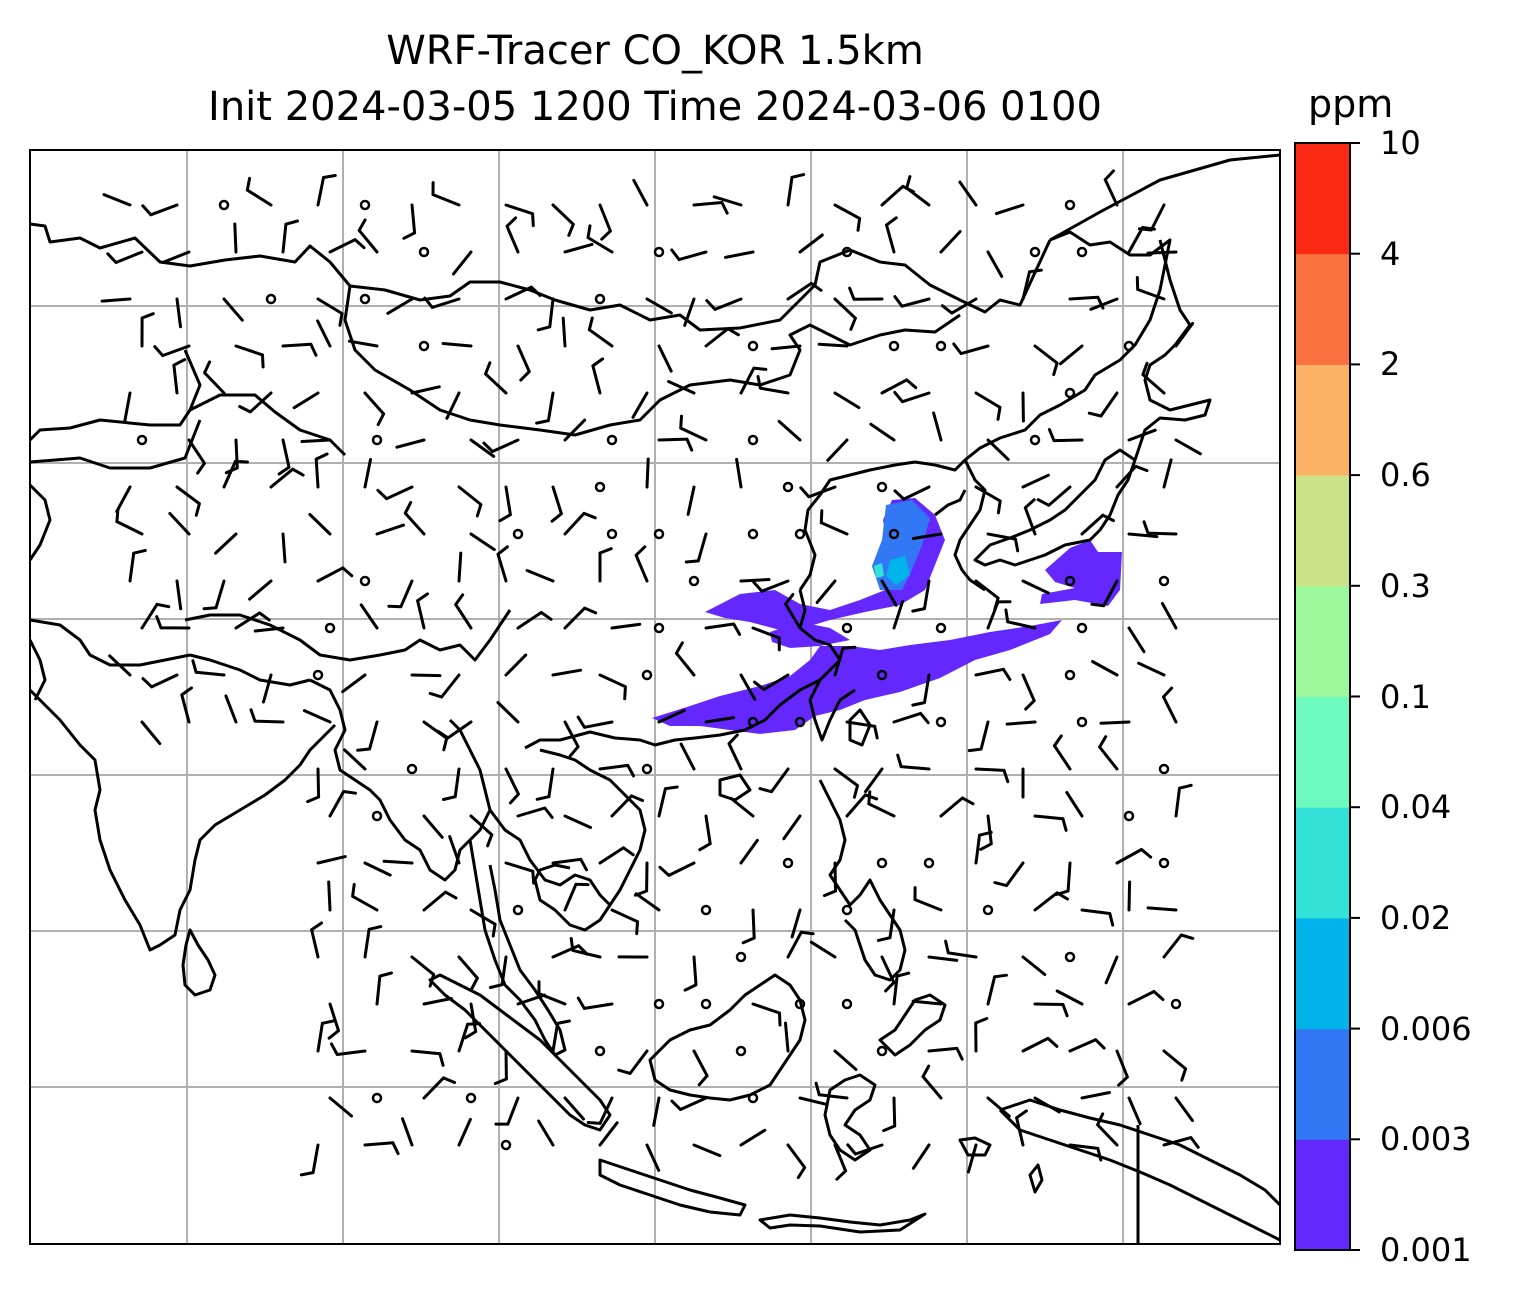 The width and height of the screenshot is (1528, 1306). What do you see at coordinates (1351, 104) in the screenshot?
I see `colorbar-unit: ppm` at bounding box center [1351, 104].